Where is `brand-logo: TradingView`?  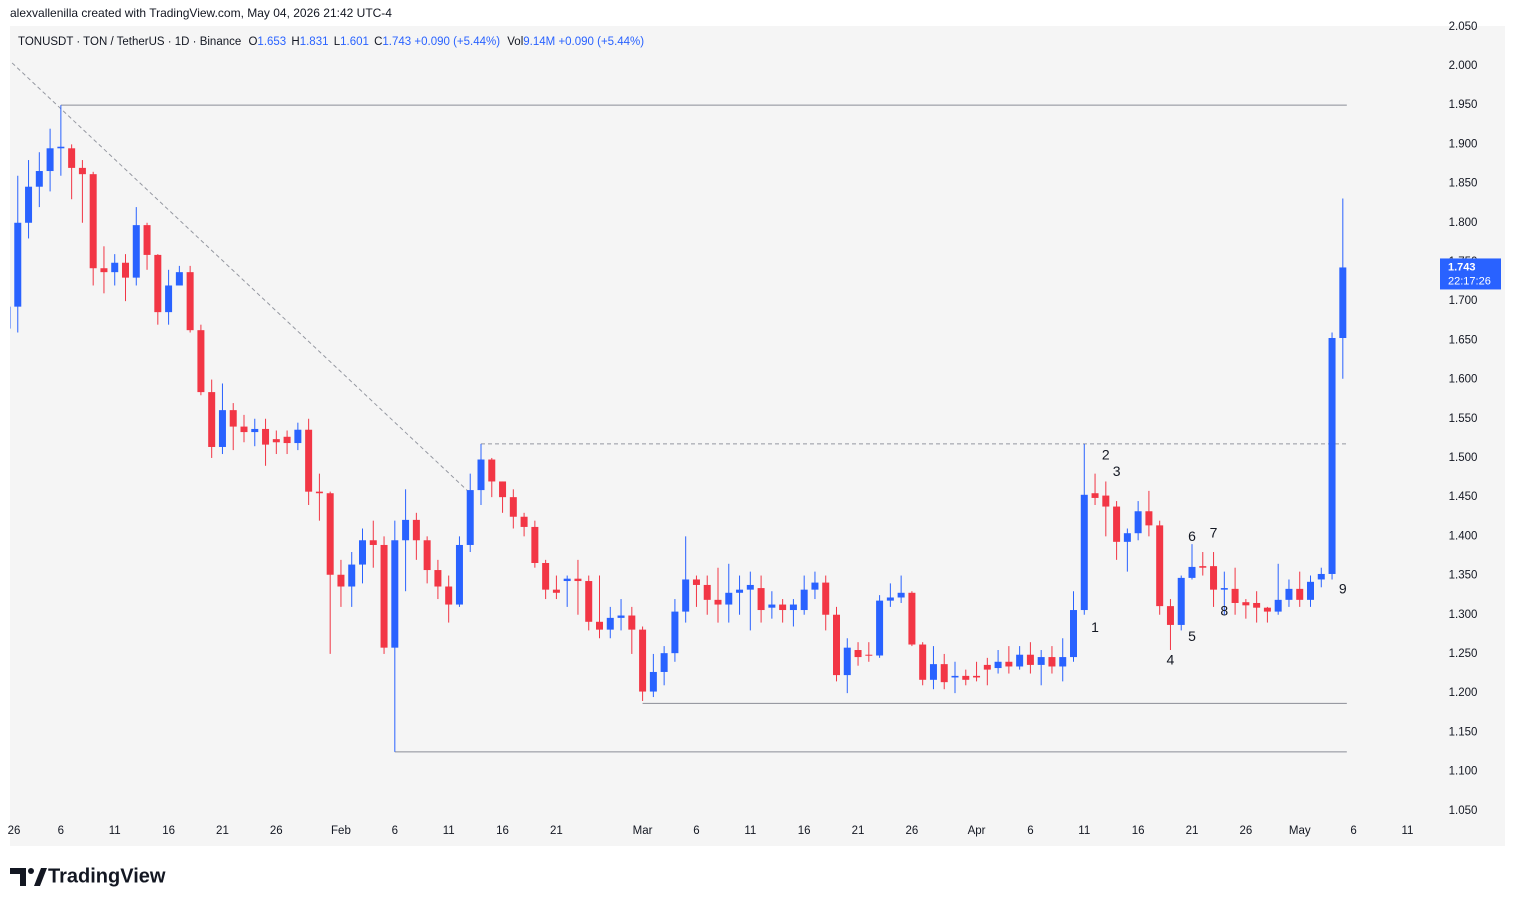
brand-logo: TradingView is located at coordinates (88, 876).